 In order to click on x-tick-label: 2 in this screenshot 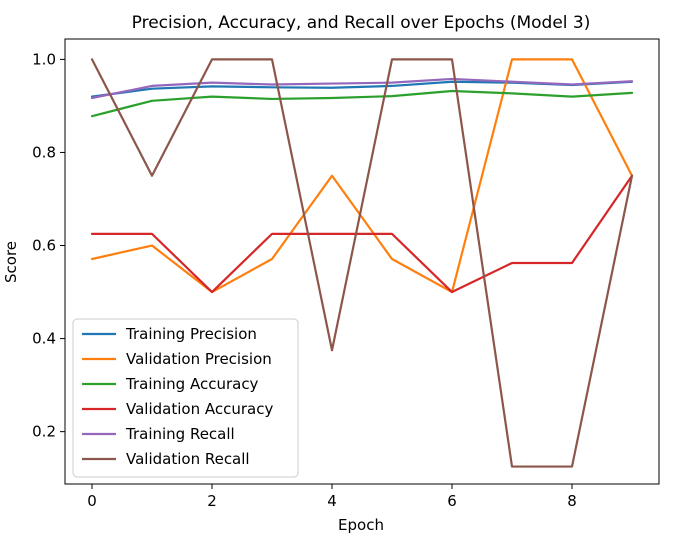, I will do `click(212, 501)`.